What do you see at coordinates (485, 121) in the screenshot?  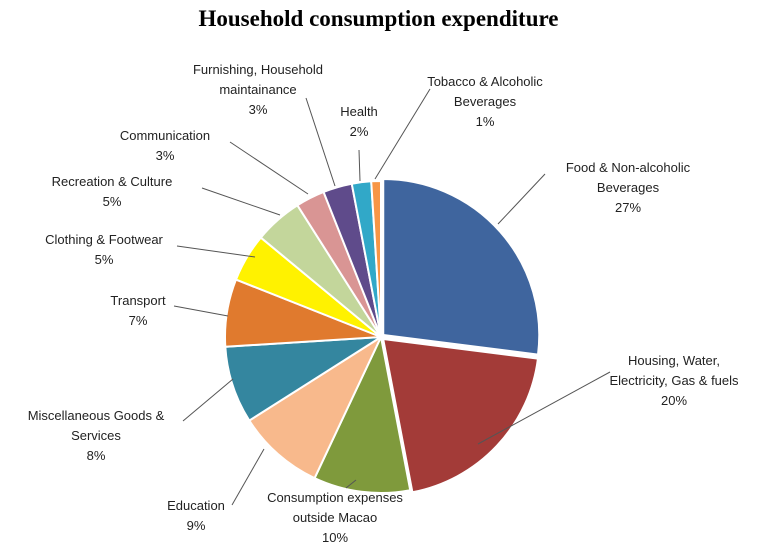 I see `slice-percent: 1%` at bounding box center [485, 121].